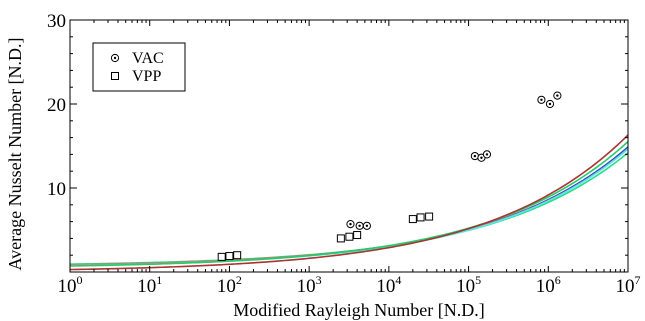 The image size is (645, 321). I want to click on x-tick-label: 10⁰, so click(70, 285).